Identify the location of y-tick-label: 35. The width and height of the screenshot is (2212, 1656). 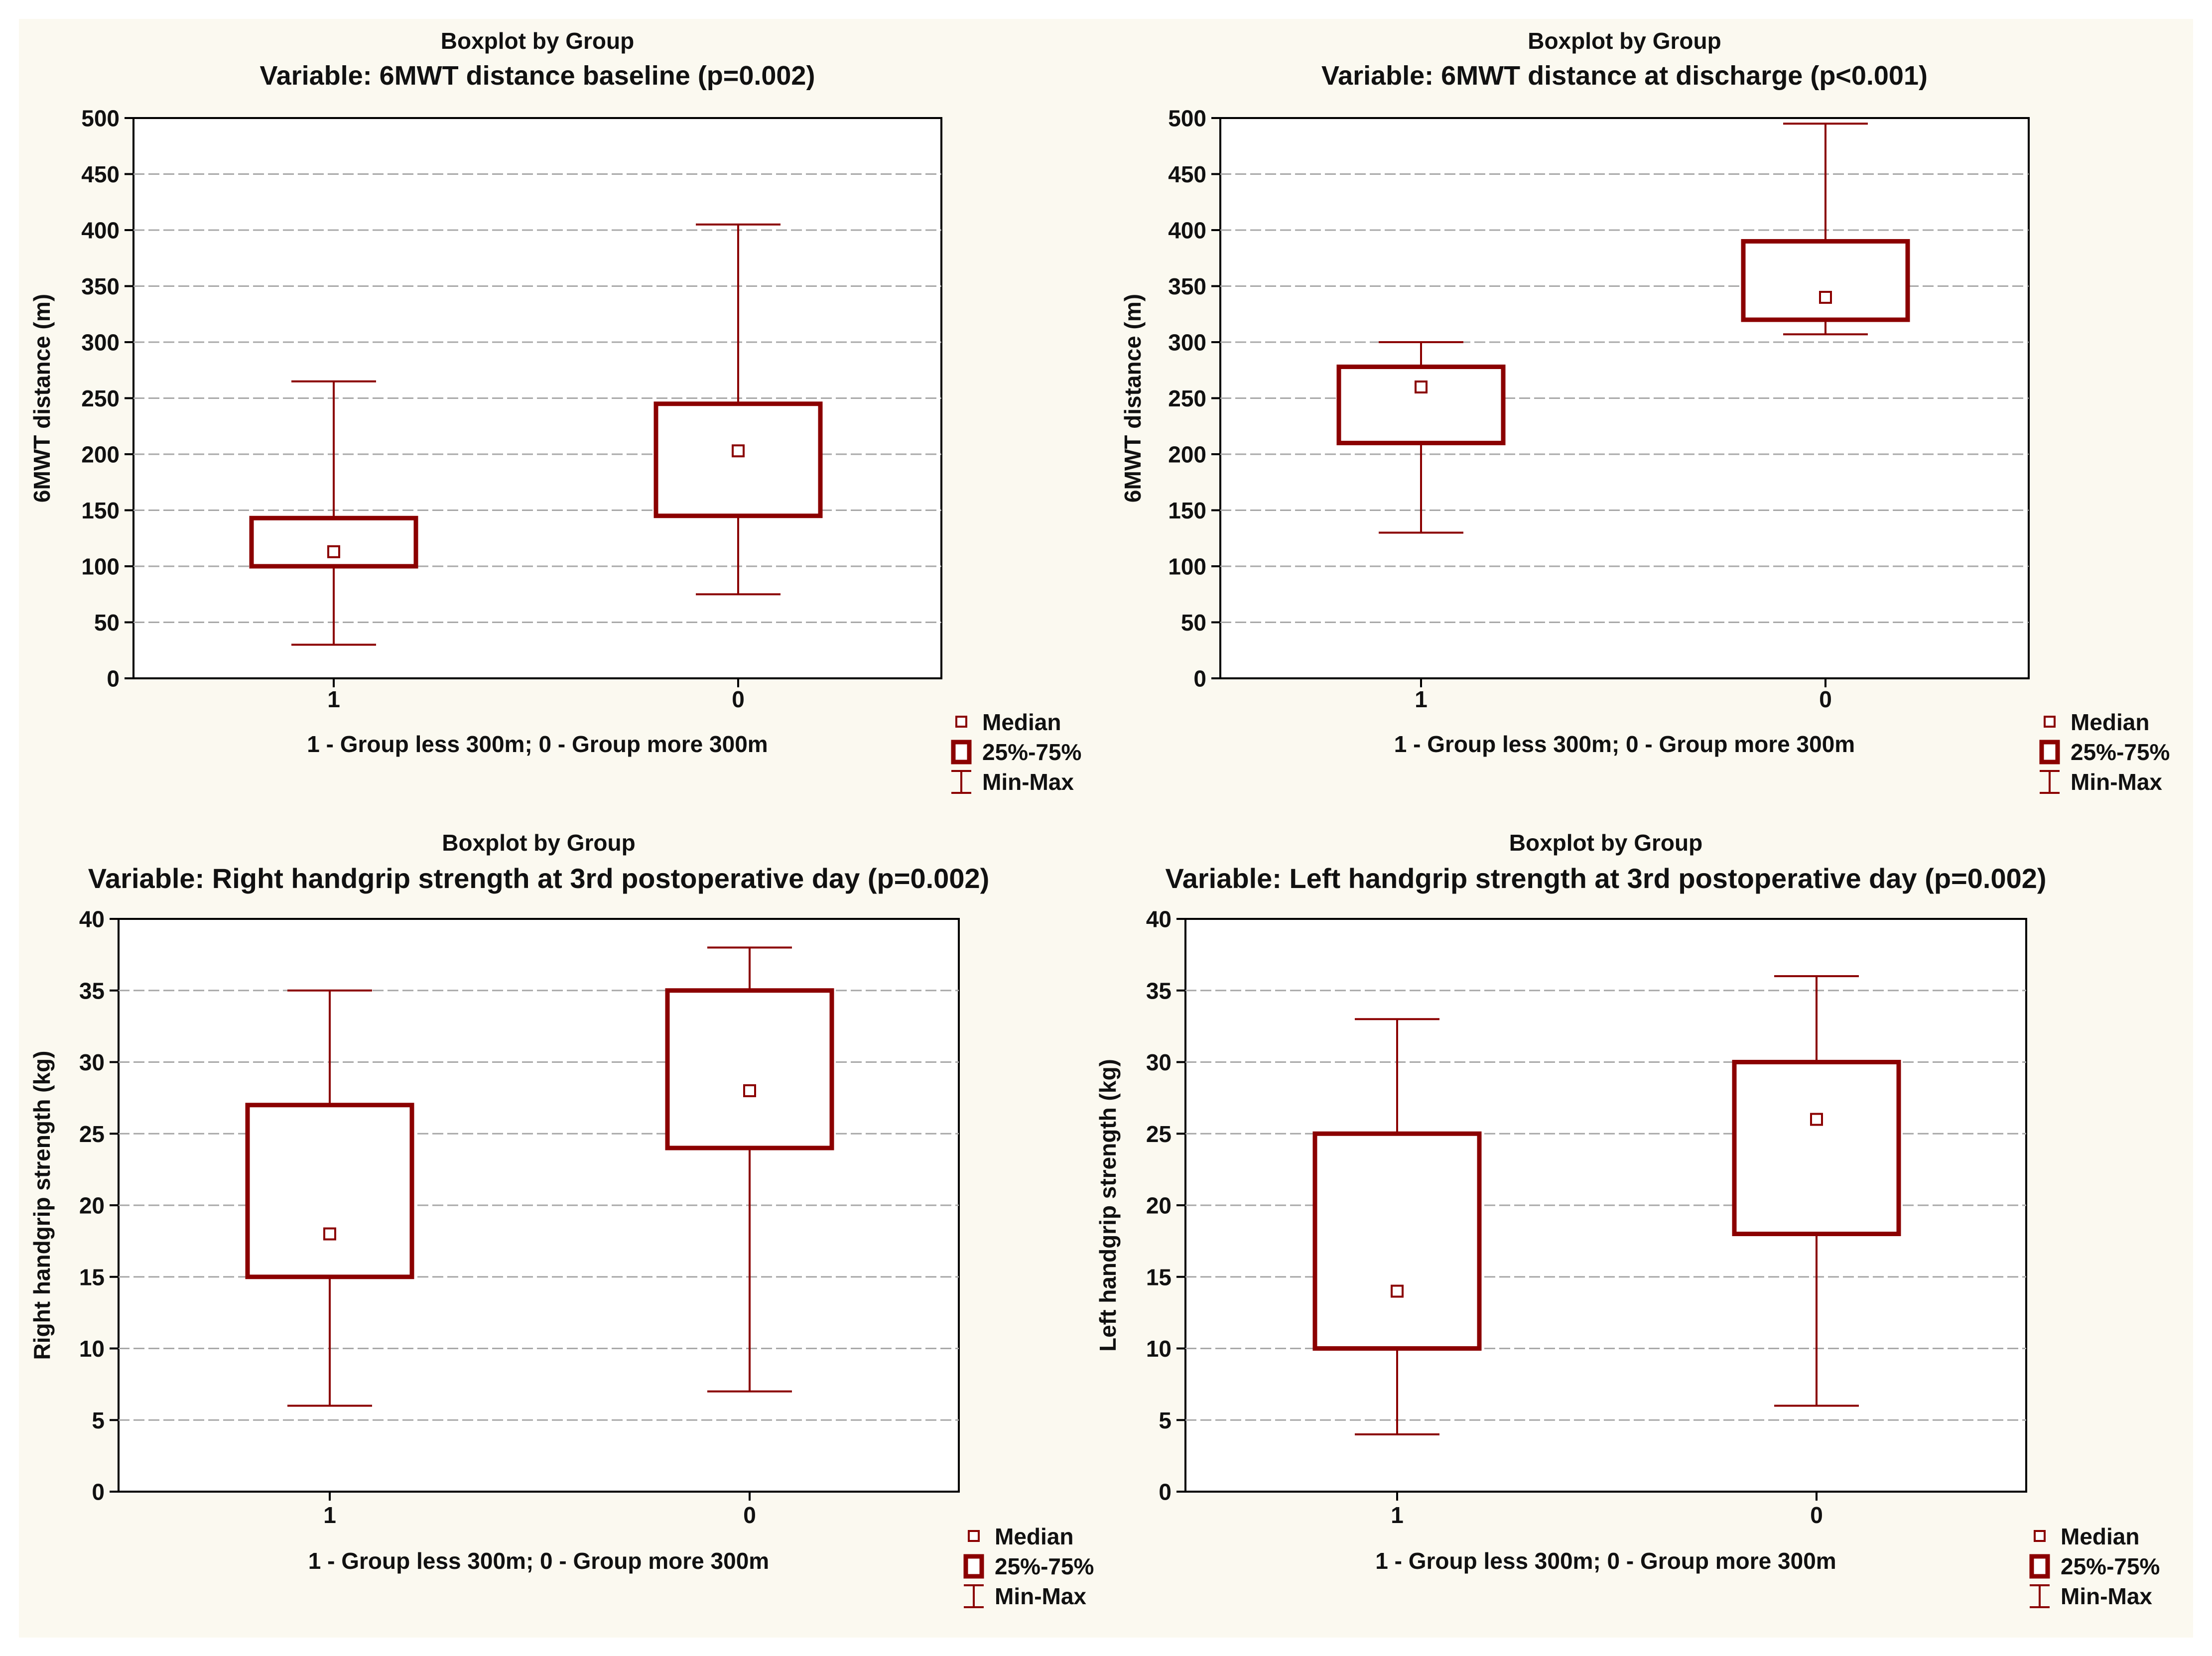
(1158, 991).